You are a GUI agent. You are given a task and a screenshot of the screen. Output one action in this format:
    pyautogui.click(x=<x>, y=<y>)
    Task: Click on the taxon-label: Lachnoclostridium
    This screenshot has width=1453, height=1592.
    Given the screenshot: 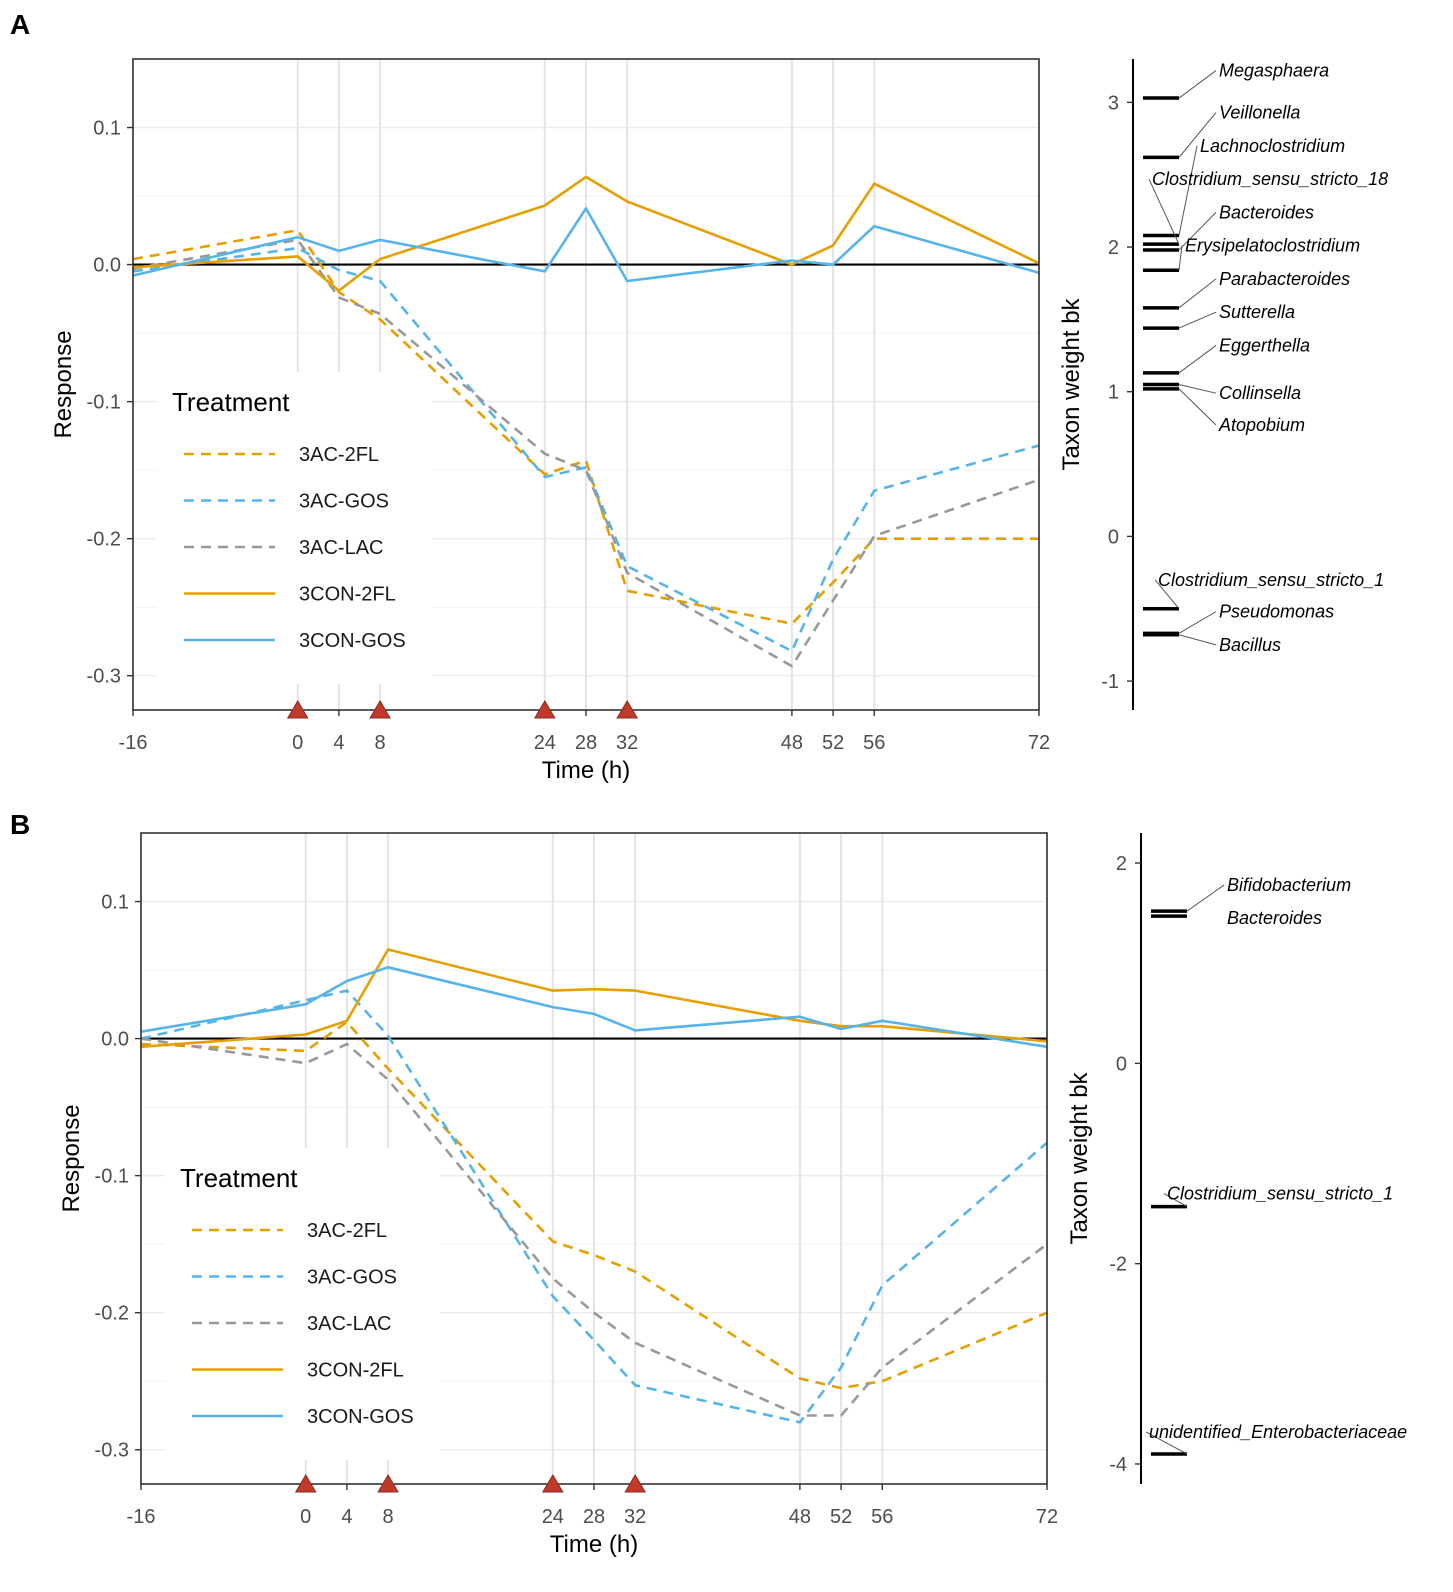 What is the action you would take?
    pyautogui.click(x=1272, y=146)
    